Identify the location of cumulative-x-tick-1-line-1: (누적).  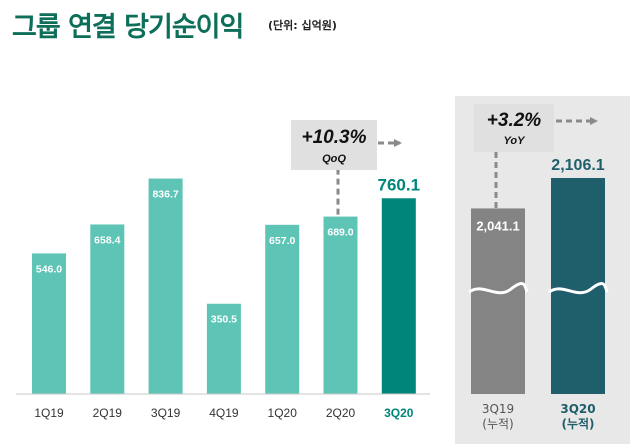
(577, 423).